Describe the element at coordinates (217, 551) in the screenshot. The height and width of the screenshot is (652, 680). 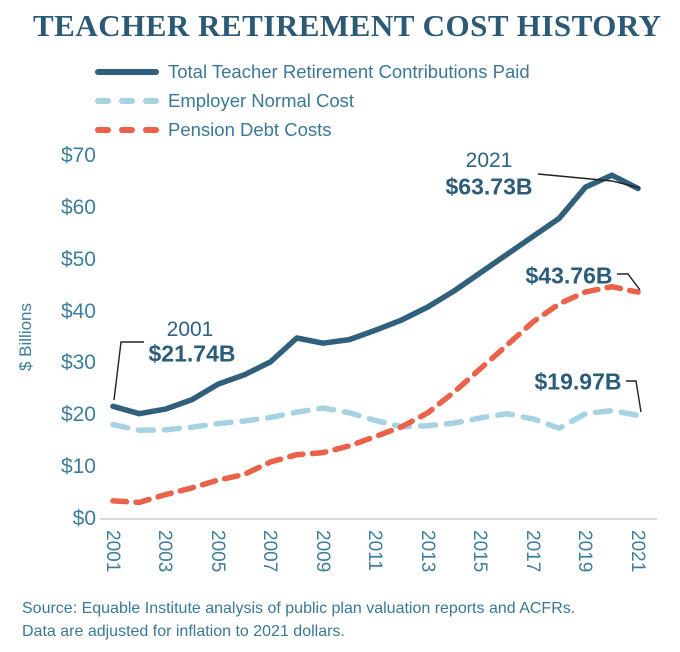
I see `x-tick-label: 2005` at that location.